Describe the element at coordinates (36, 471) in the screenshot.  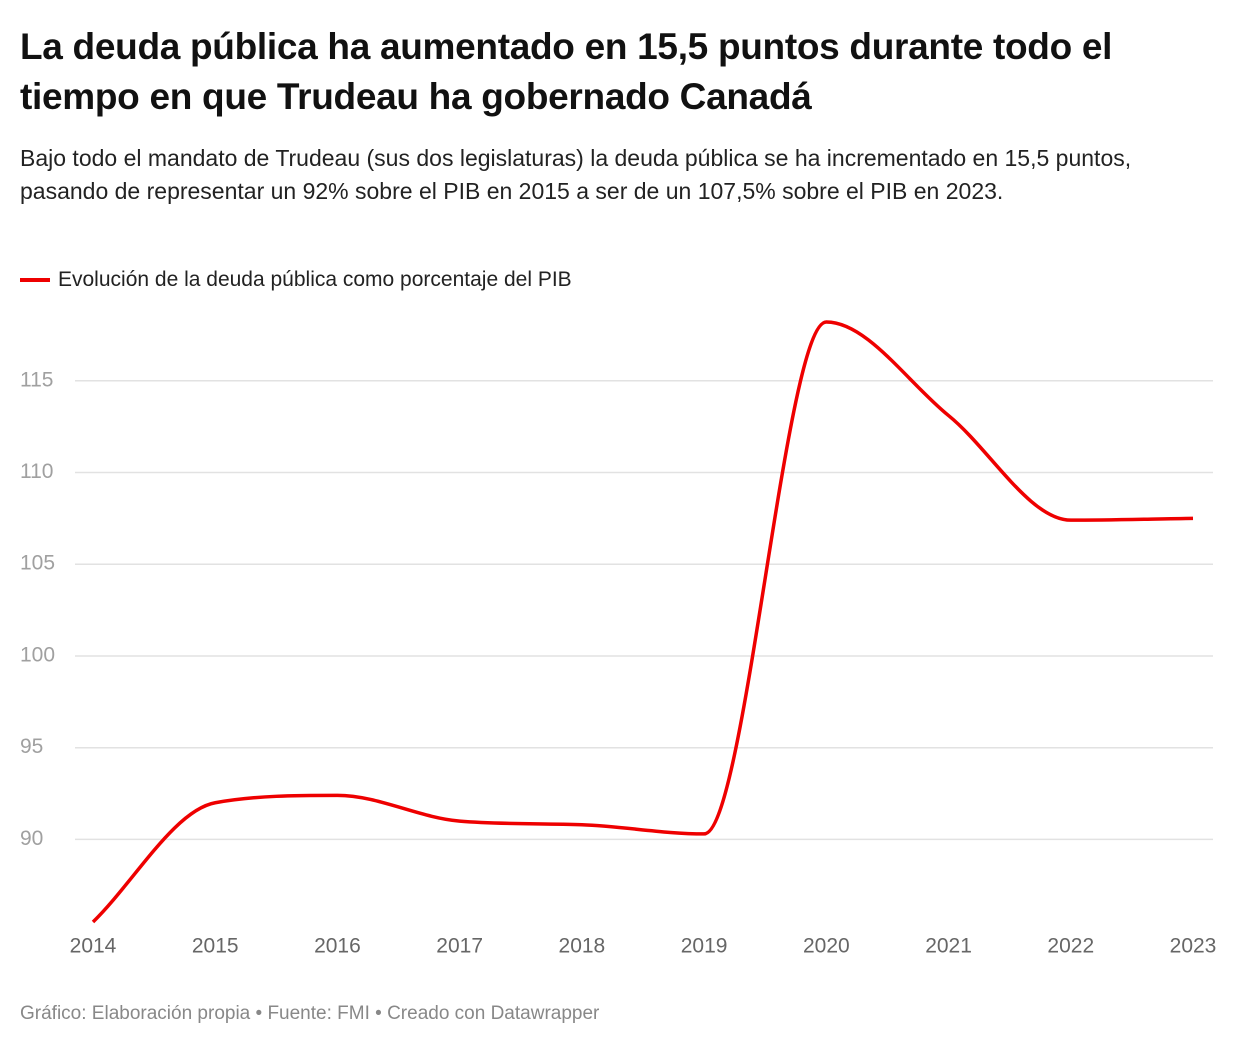
I see `y-tick-label: 110` at that location.